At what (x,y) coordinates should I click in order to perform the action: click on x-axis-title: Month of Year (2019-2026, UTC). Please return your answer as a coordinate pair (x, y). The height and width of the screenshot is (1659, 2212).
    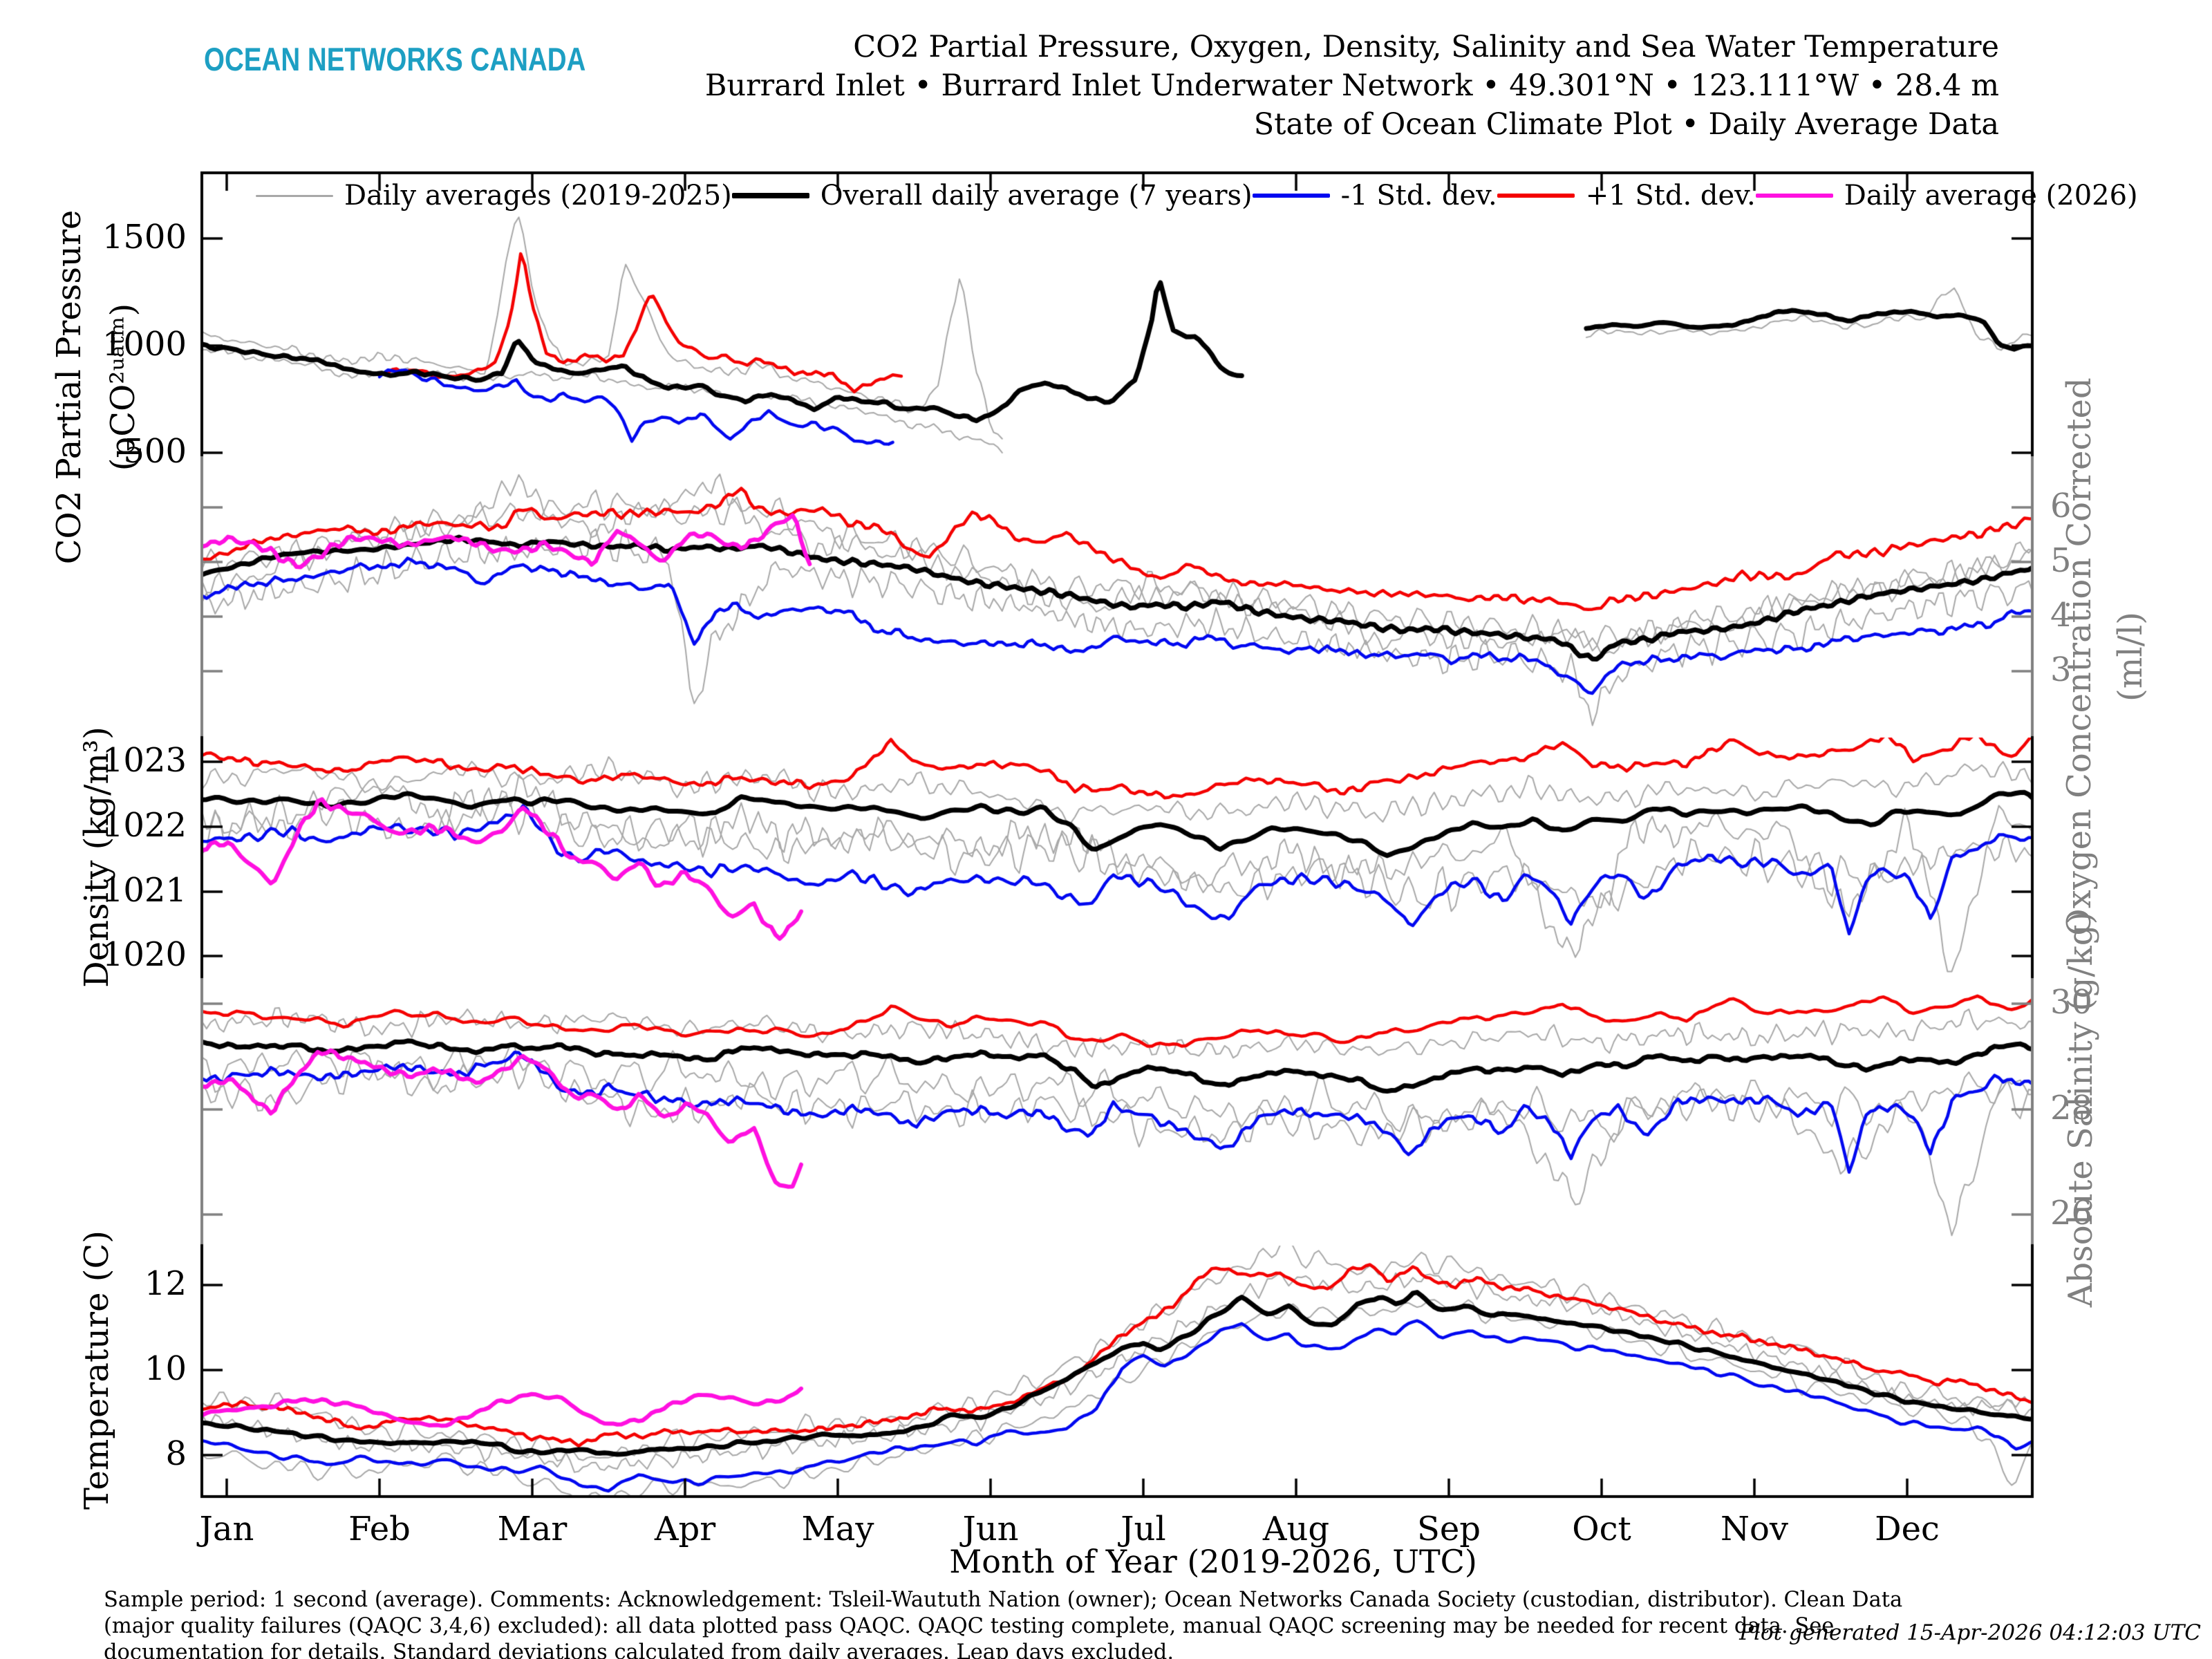
    Looking at the image, I should click on (1213, 1562).